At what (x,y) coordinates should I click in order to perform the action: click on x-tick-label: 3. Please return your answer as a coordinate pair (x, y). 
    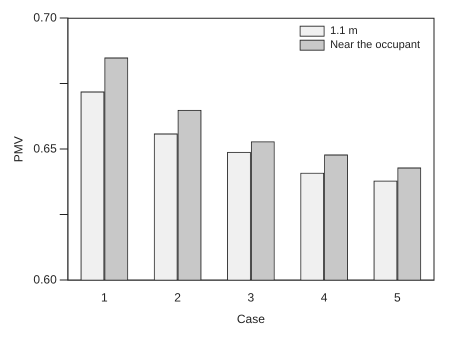
    Looking at the image, I should click on (251, 297).